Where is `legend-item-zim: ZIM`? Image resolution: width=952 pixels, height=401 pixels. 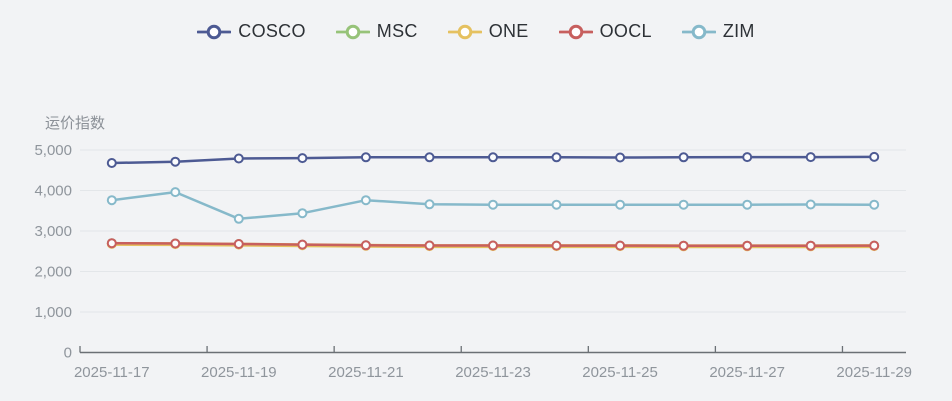 legend-item-zim: ZIM is located at coordinates (718, 31).